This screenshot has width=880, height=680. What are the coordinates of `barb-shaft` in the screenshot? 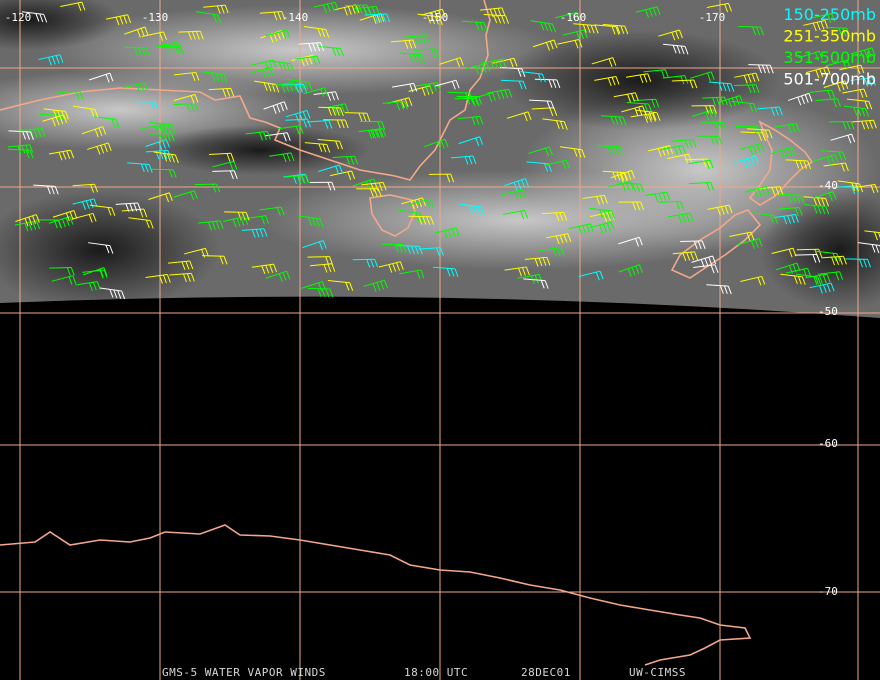 It's located at (318, 288).